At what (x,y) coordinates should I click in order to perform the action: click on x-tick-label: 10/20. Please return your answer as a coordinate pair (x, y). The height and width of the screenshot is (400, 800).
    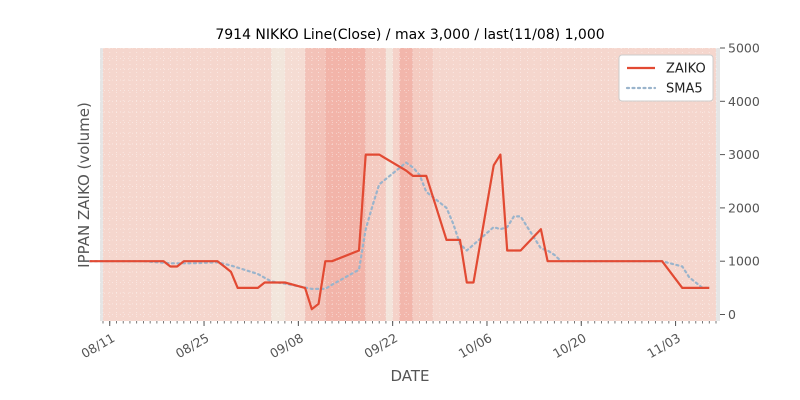
    Looking at the image, I should click on (569, 345).